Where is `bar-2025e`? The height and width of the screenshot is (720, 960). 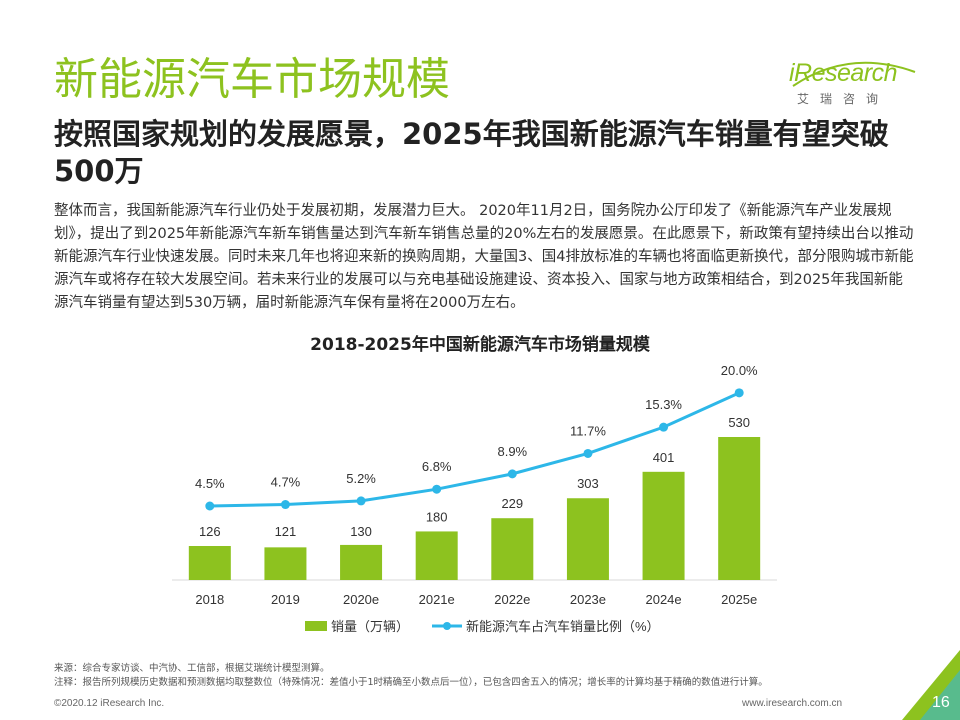 bar-2025e is located at coordinates (739, 508).